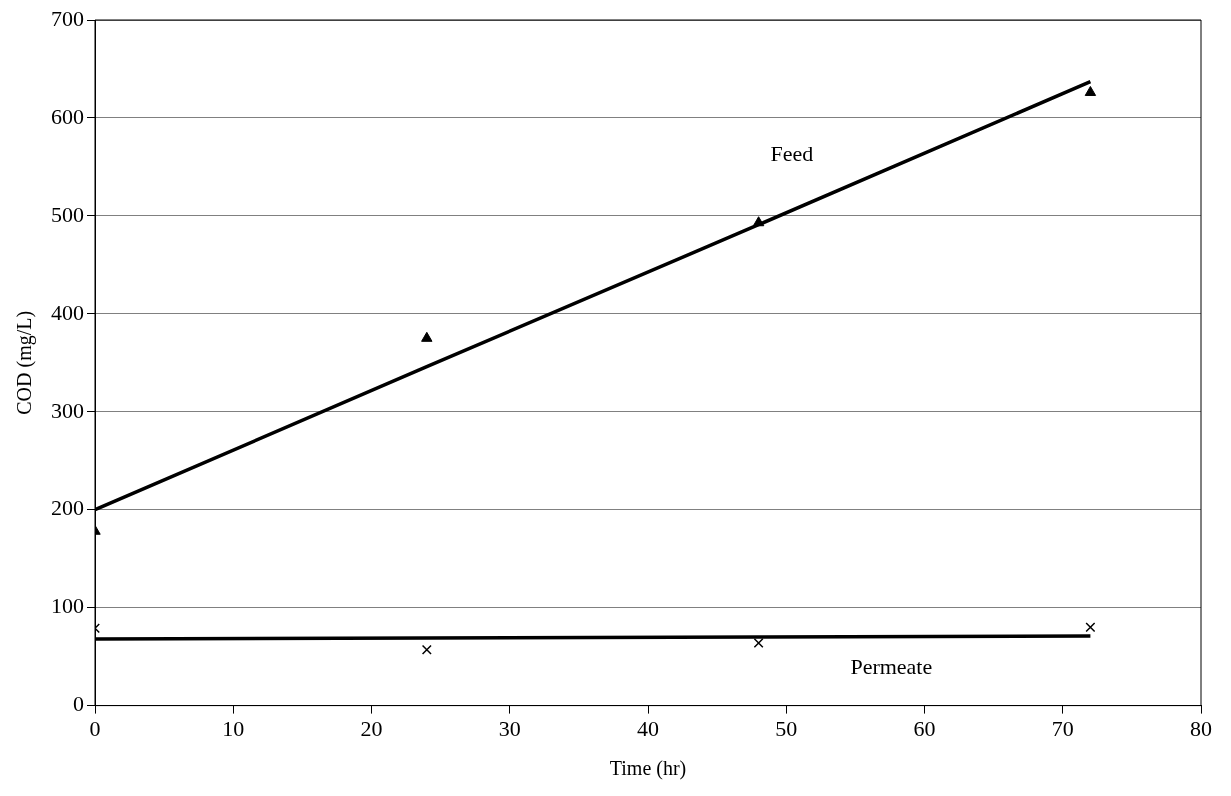 This screenshot has width=1231, height=796. What do you see at coordinates (1201, 728) in the screenshot?
I see `x-tick-label: 80` at bounding box center [1201, 728].